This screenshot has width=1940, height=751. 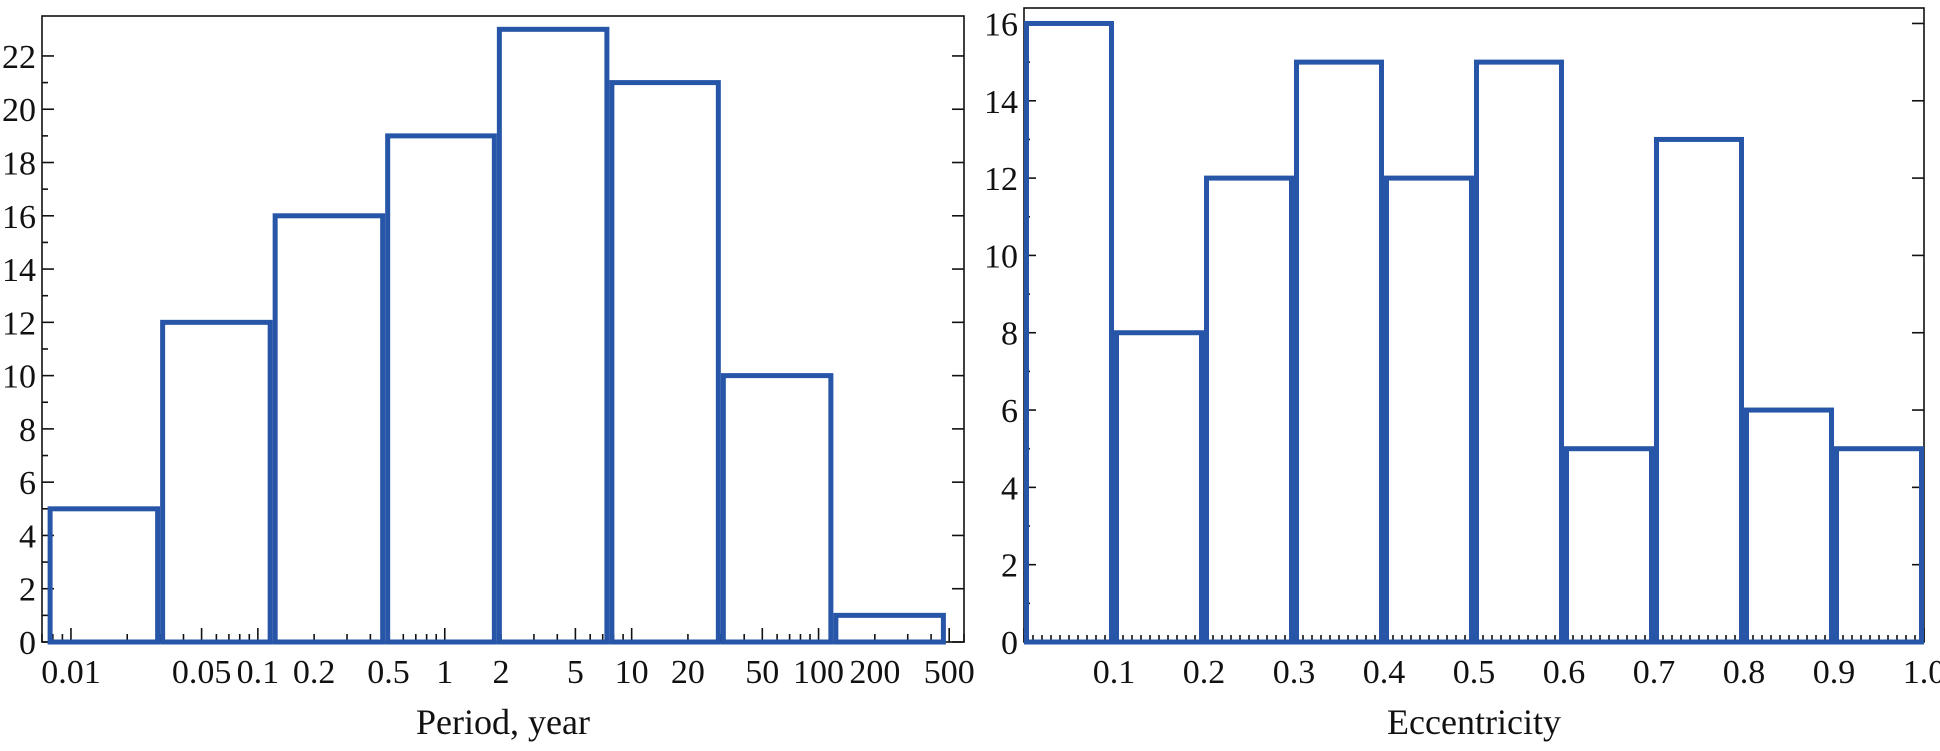 What do you see at coordinates (1564, 672) in the screenshot?
I see `x-tick-label: 0.6` at bounding box center [1564, 672].